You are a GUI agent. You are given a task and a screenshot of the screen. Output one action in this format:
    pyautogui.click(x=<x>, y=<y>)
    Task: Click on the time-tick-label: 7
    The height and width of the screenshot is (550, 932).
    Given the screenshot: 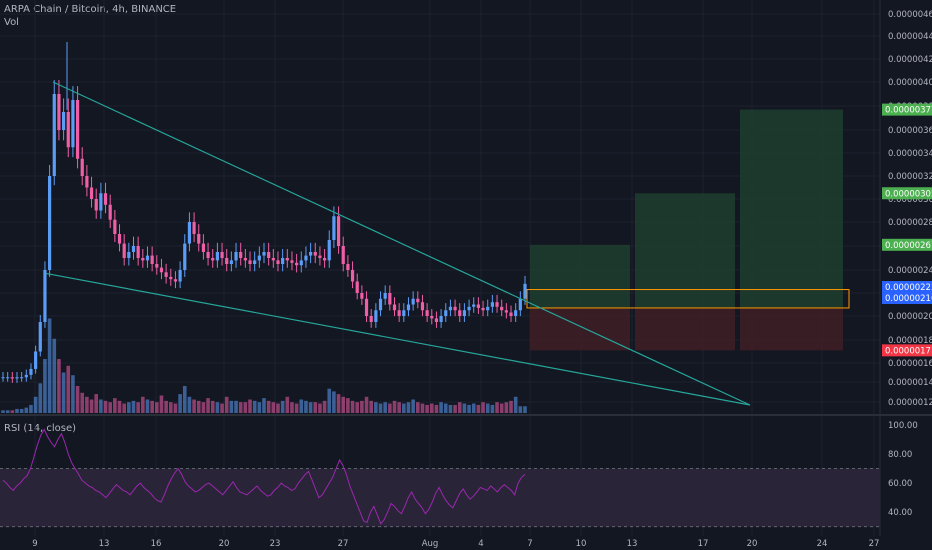 What is the action you would take?
    pyautogui.click(x=529, y=544)
    